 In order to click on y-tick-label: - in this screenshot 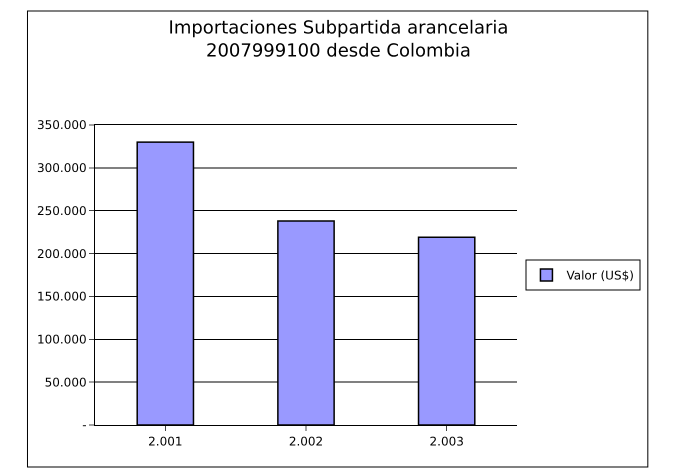, I will do `click(84, 425)`.